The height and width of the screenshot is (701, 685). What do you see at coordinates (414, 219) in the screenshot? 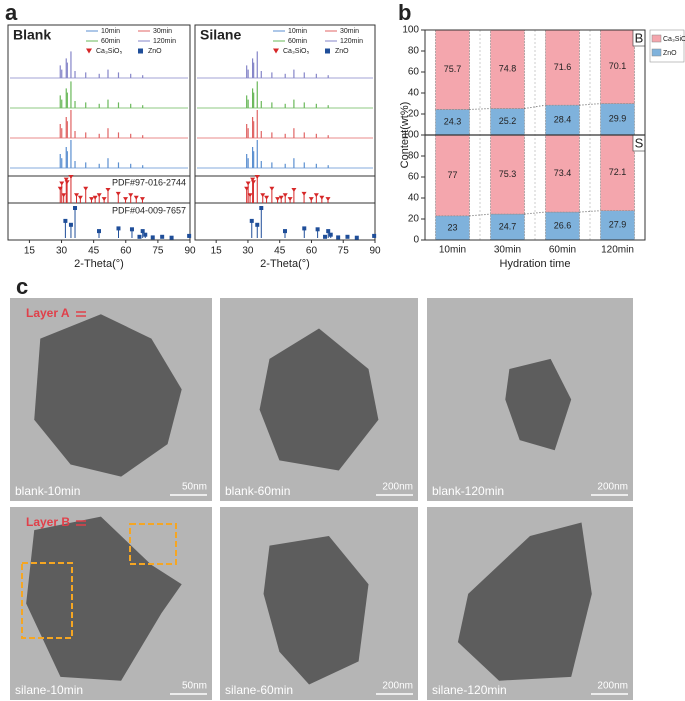
I see `y-tick-label: 20` at bounding box center [414, 219].